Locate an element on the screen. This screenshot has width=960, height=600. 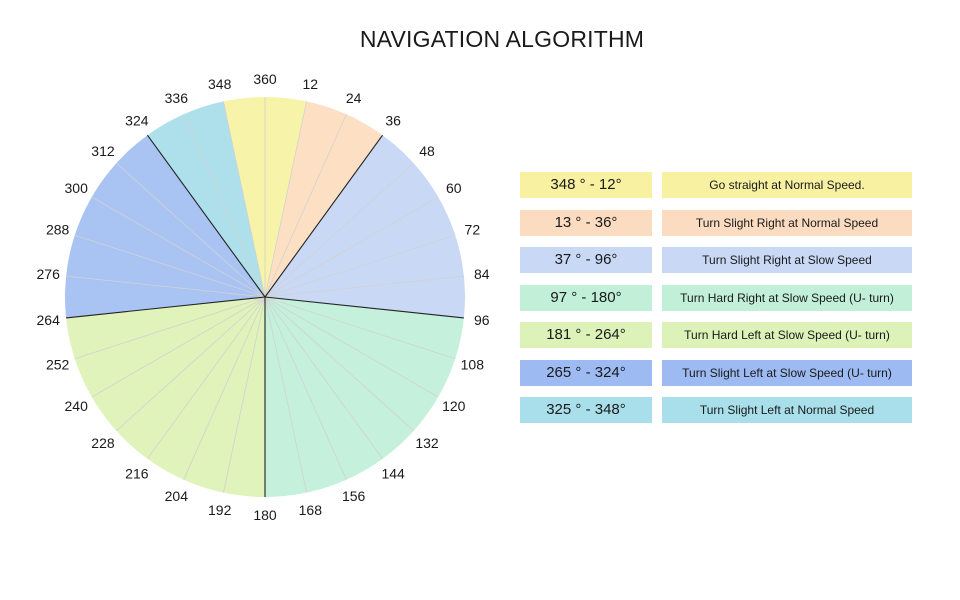
legend-action: Turn Slight Left at Normal Speed is located at coordinates (787, 410).